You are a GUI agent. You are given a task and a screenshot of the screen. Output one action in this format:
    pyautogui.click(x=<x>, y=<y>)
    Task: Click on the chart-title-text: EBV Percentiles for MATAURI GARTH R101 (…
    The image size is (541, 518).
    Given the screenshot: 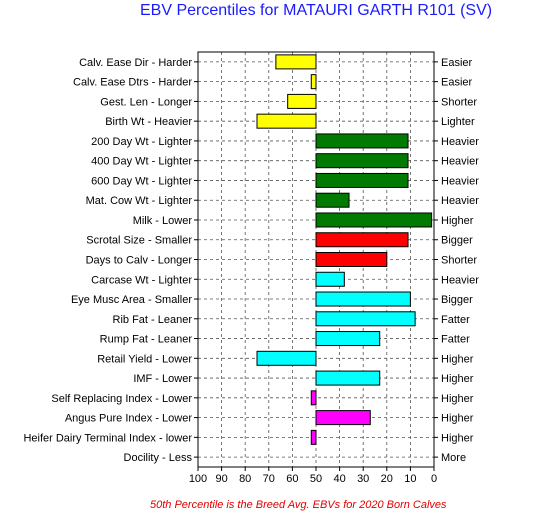 What is the action you would take?
    pyautogui.click(x=316, y=10)
    